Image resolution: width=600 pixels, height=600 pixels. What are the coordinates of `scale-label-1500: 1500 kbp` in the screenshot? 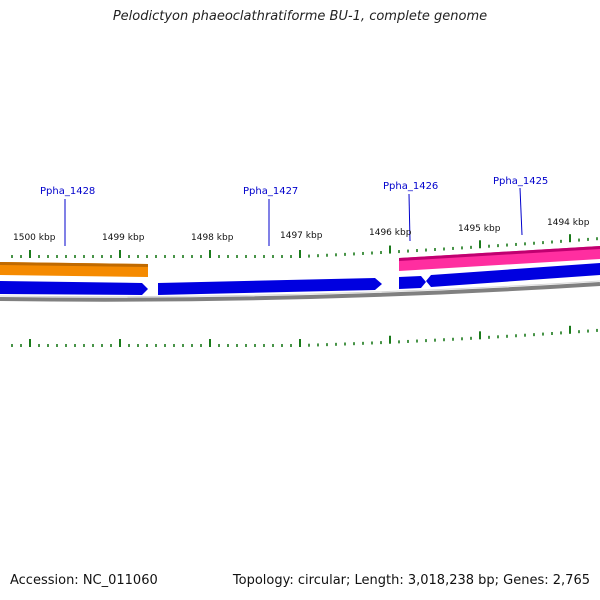 It's located at (34, 238).